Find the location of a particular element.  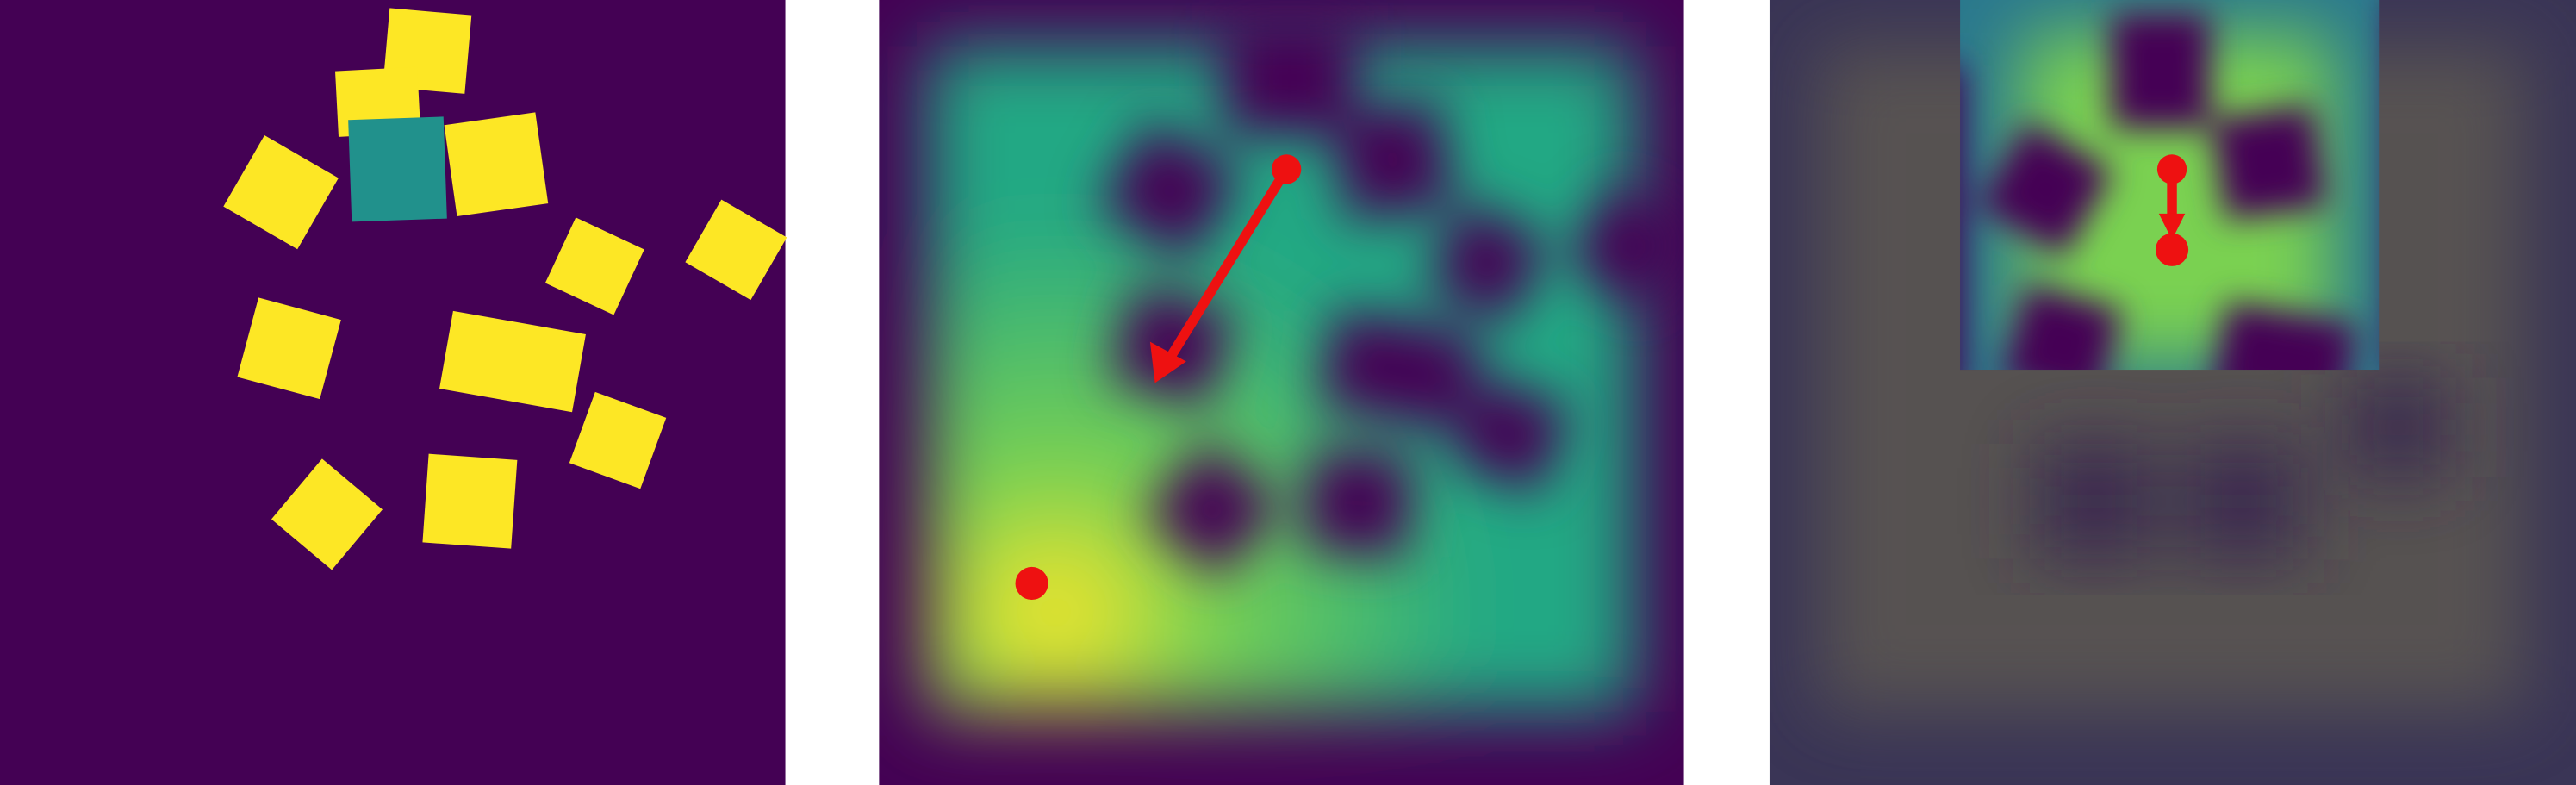

faded-obstacles is located at coordinates (2242, 468).